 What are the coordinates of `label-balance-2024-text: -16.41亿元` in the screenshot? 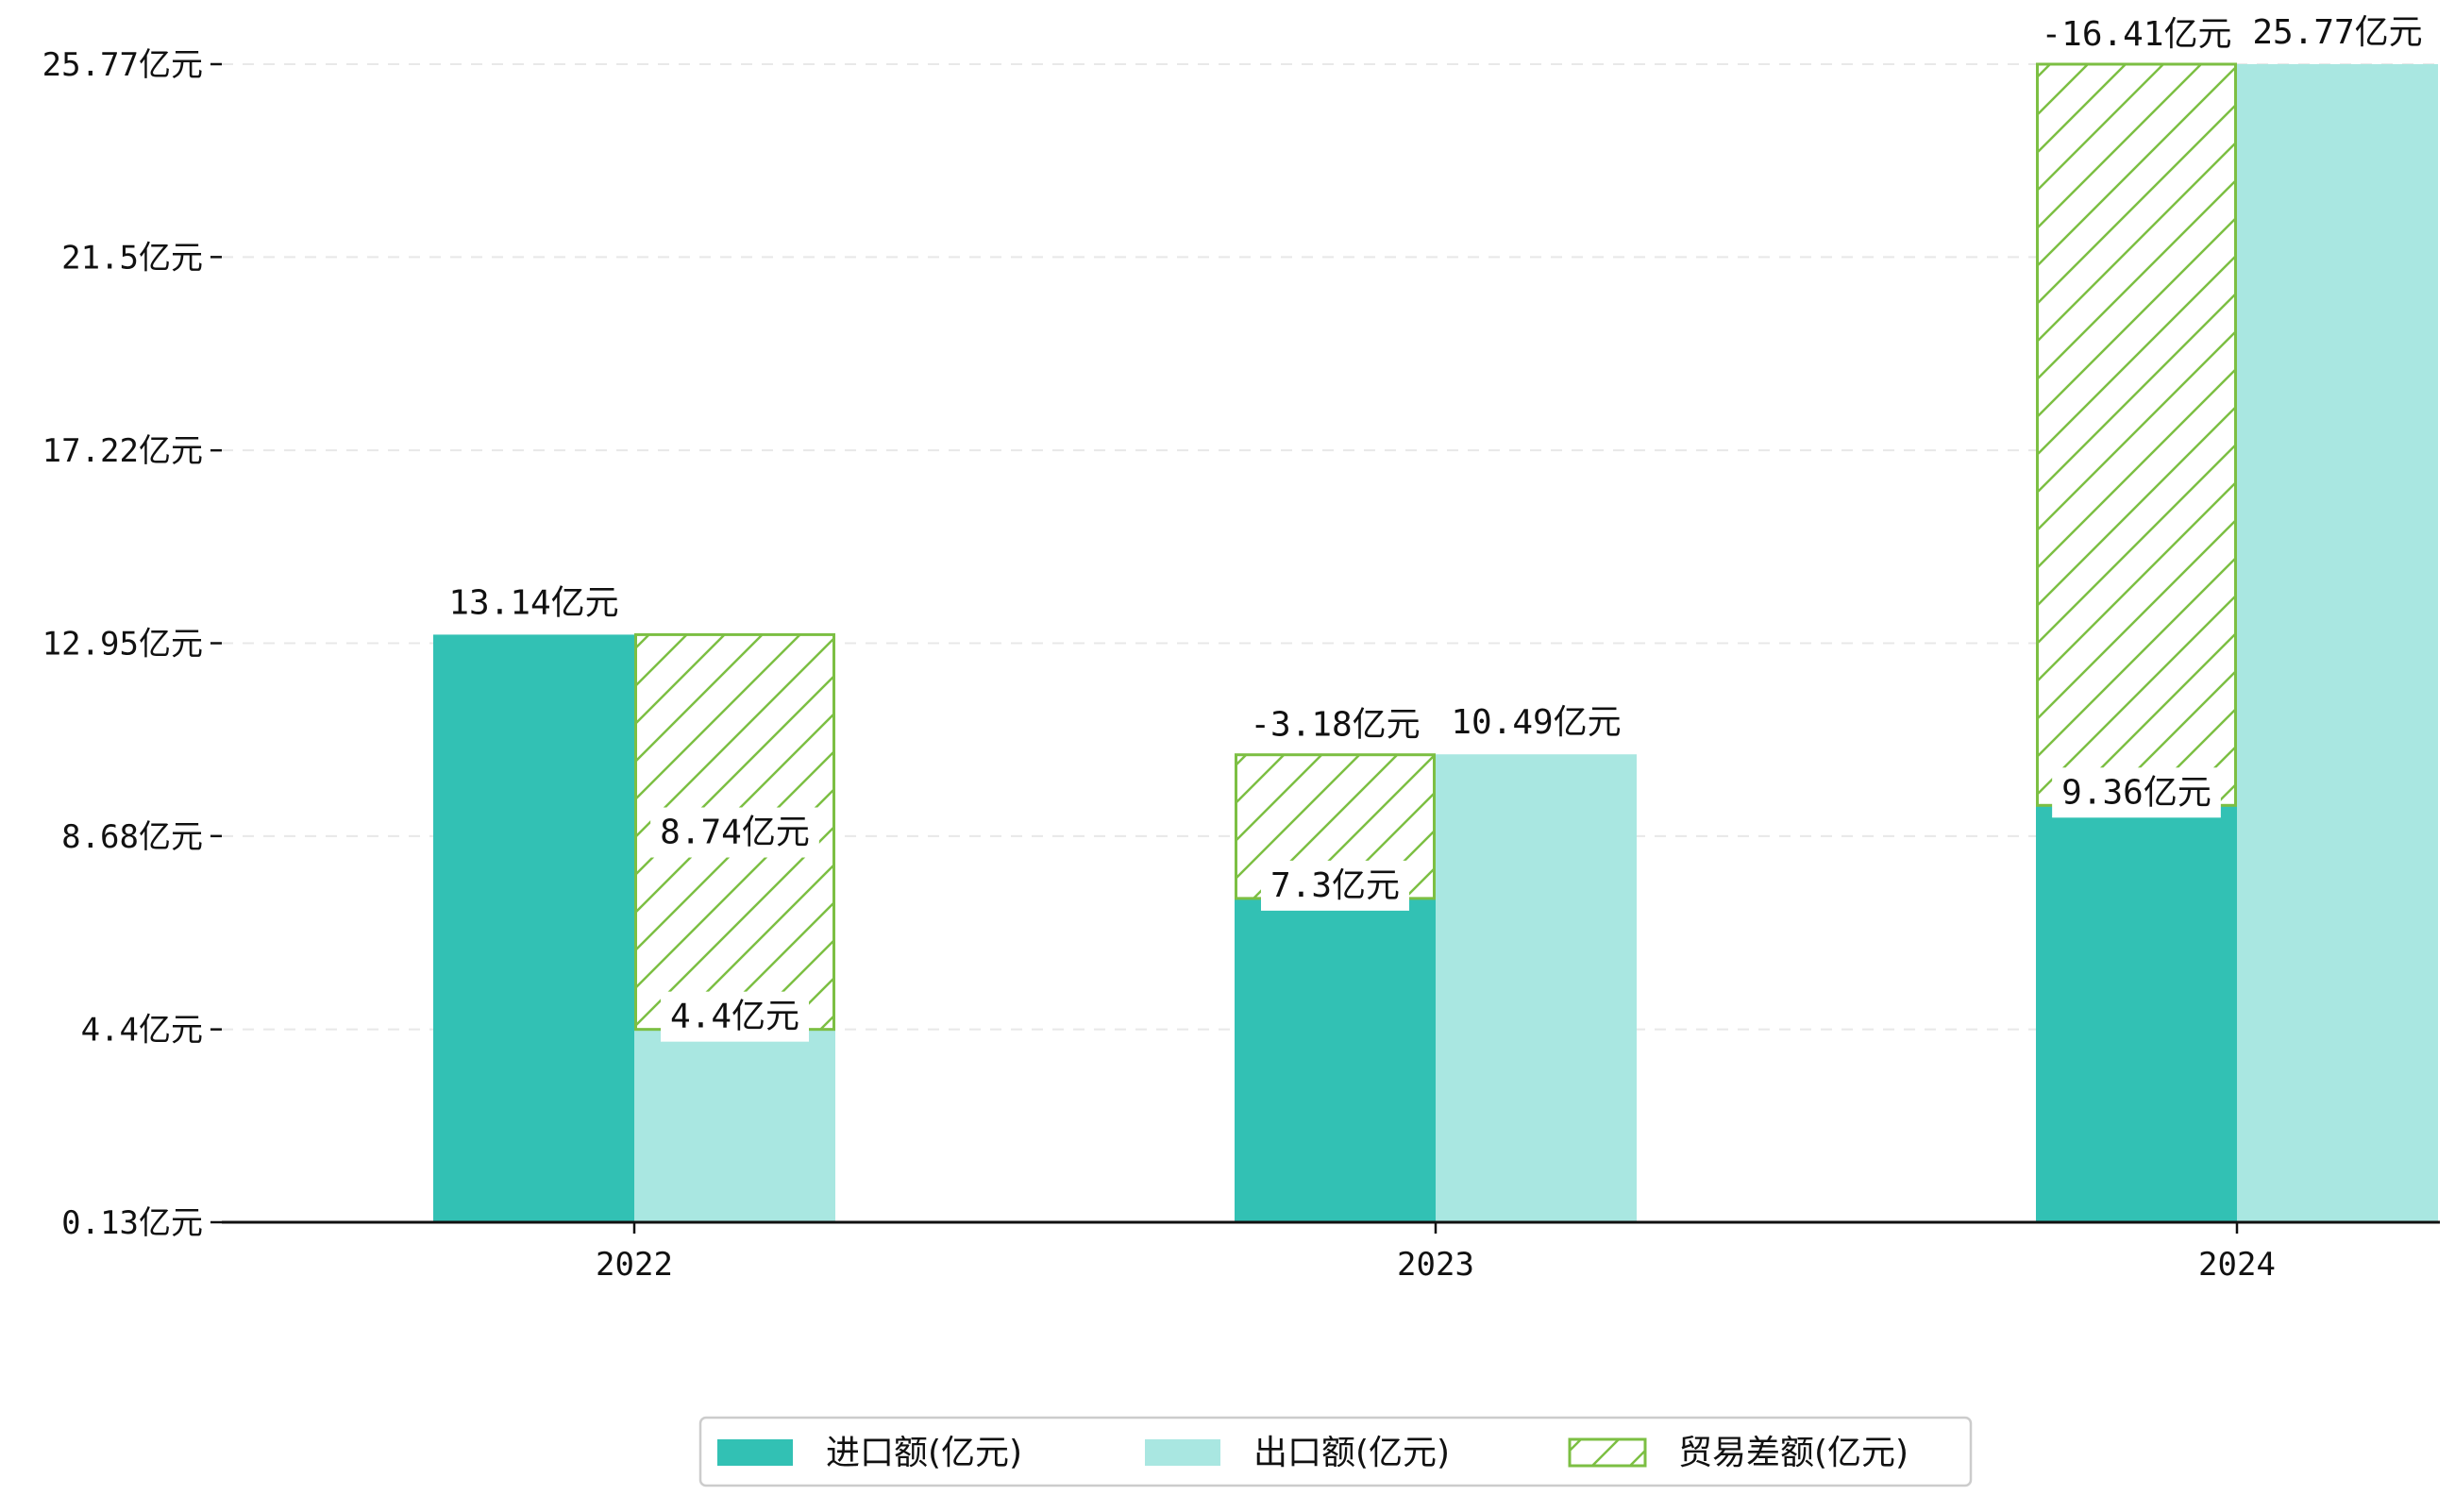 It's located at (2136, 34).